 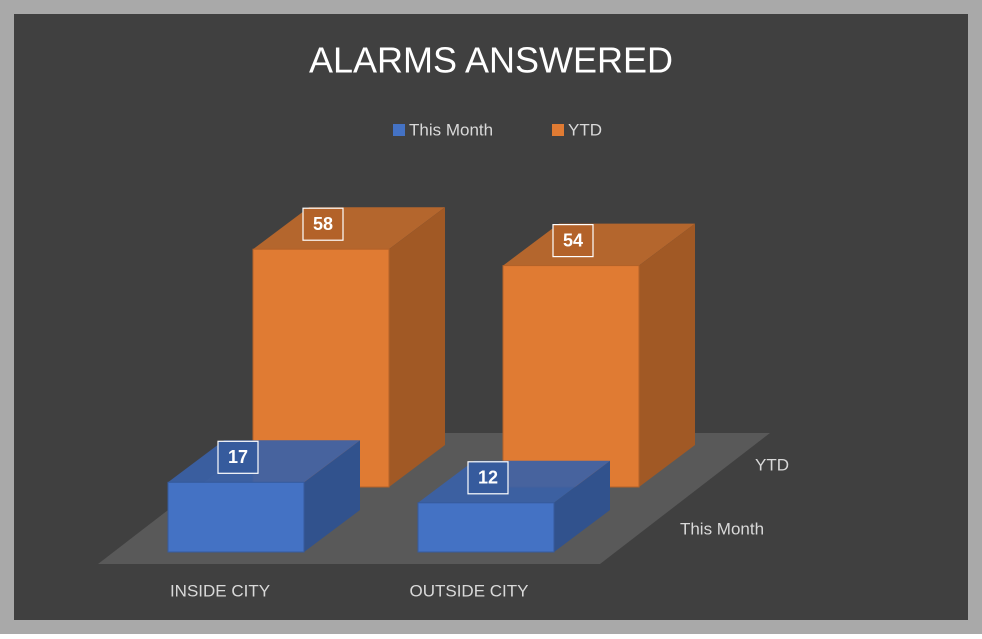 I want to click on data-label: 17, so click(x=238, y=457).